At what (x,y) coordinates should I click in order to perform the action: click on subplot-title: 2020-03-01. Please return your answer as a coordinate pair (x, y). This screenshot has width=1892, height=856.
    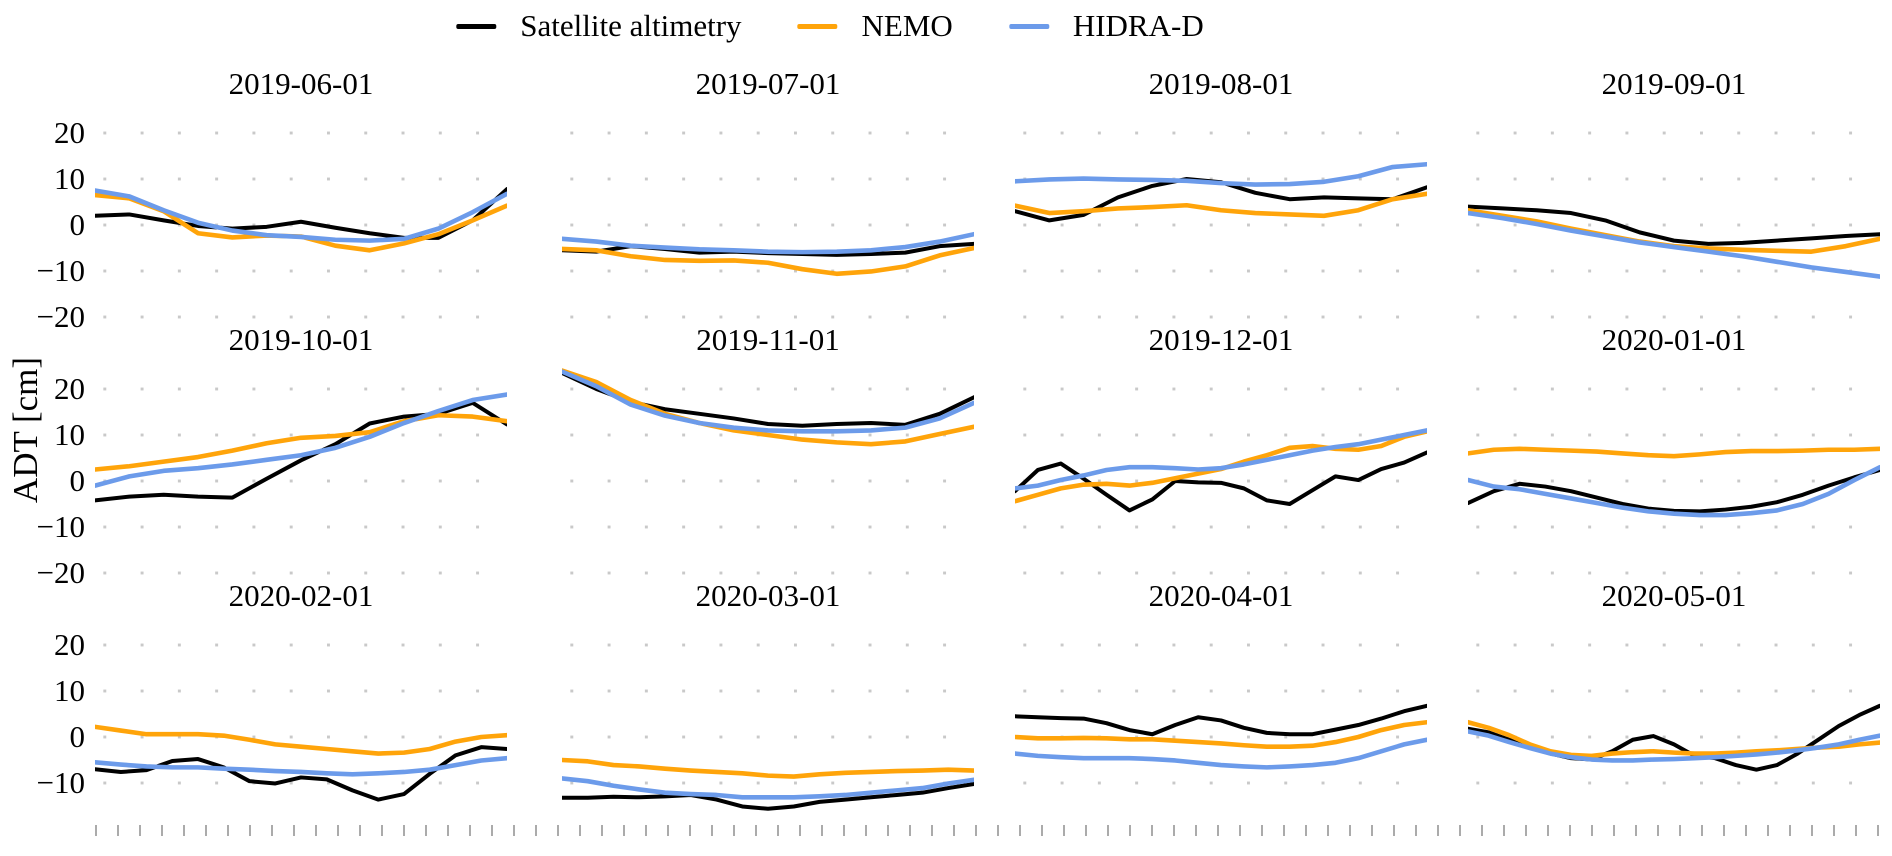
    Looking at the image, I should click on (768, 595).